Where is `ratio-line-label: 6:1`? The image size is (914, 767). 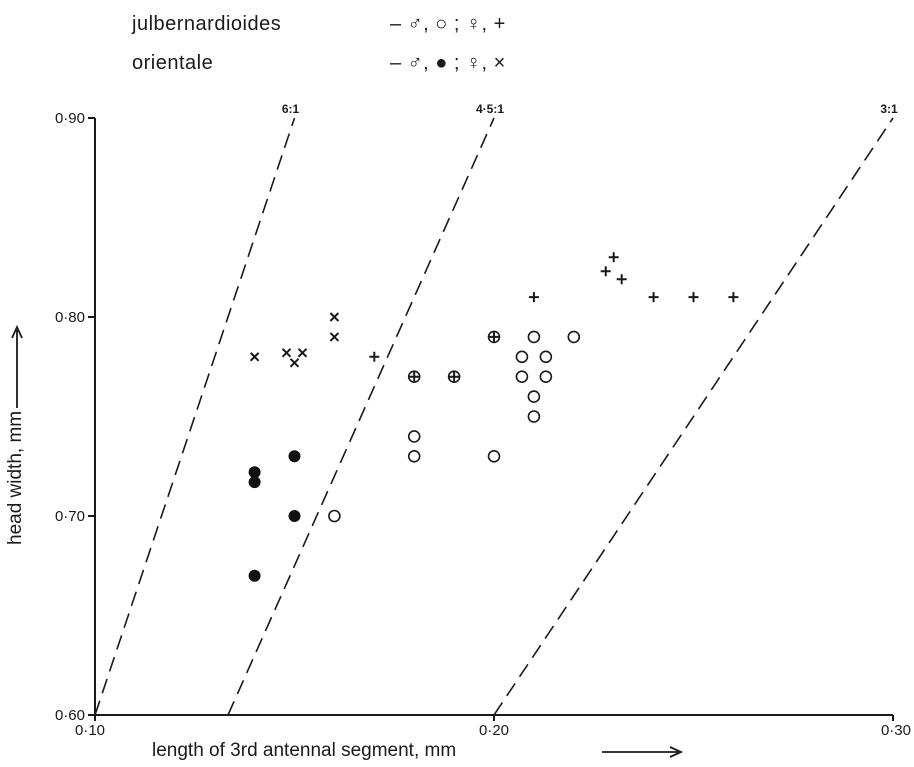 ratio-line-label: 6:1 is located at coordinates (291, 109).